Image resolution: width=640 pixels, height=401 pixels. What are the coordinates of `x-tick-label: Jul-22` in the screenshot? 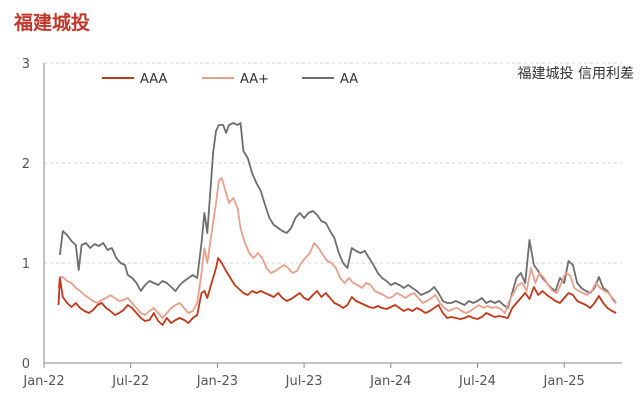 It's located at (130, 381).